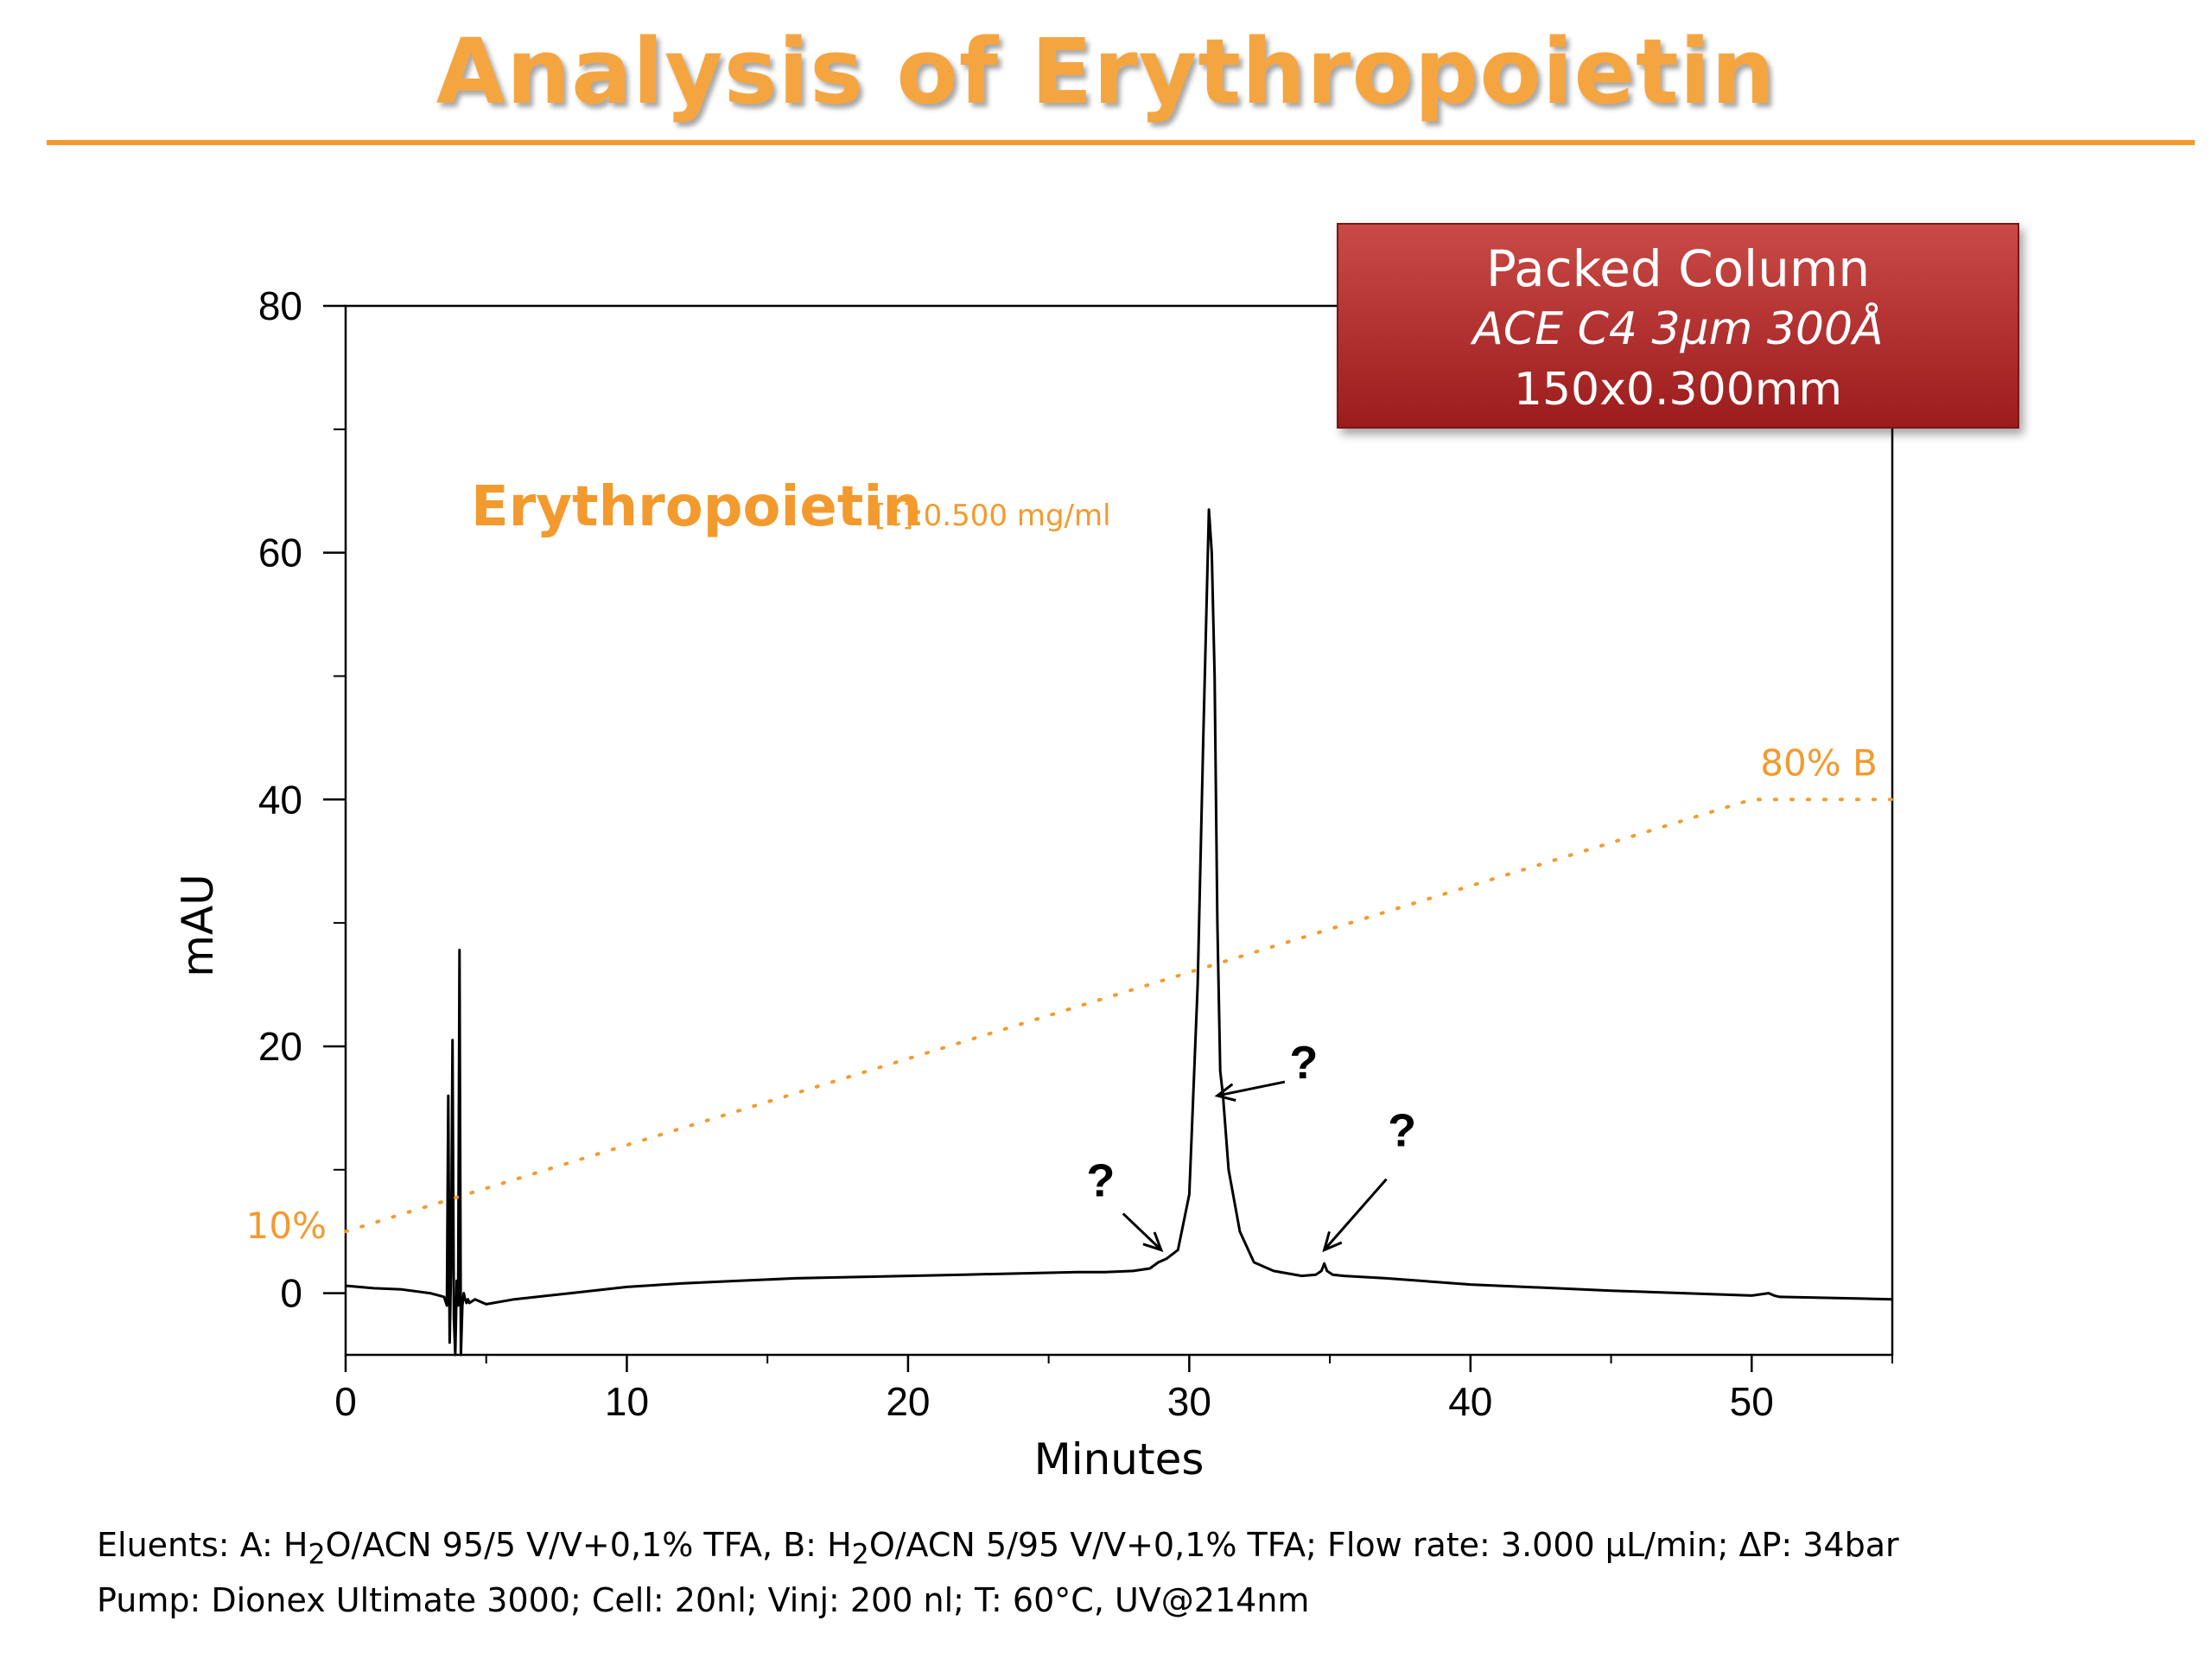 This screenshot has width=2212, height=1659. I want to click on column-box-title: Packed Column, so click(1678, 268).